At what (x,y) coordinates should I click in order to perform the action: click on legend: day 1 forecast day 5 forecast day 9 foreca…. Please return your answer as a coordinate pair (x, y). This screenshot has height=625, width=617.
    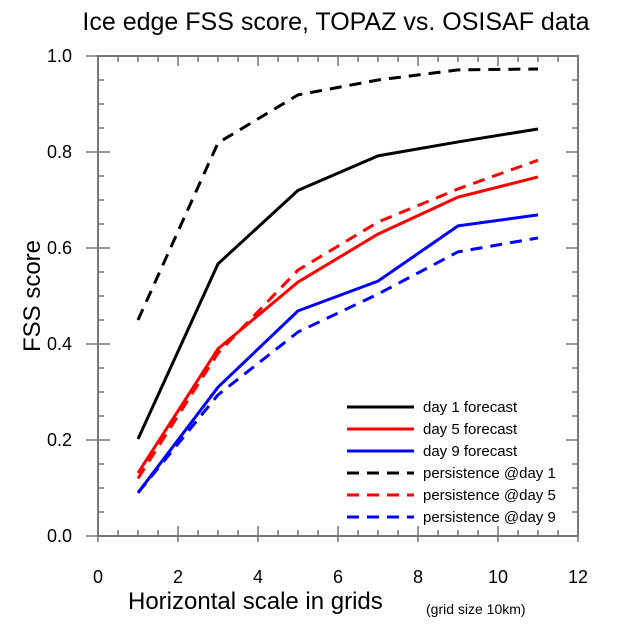
    Looking at the image, I should click on (451, 462).